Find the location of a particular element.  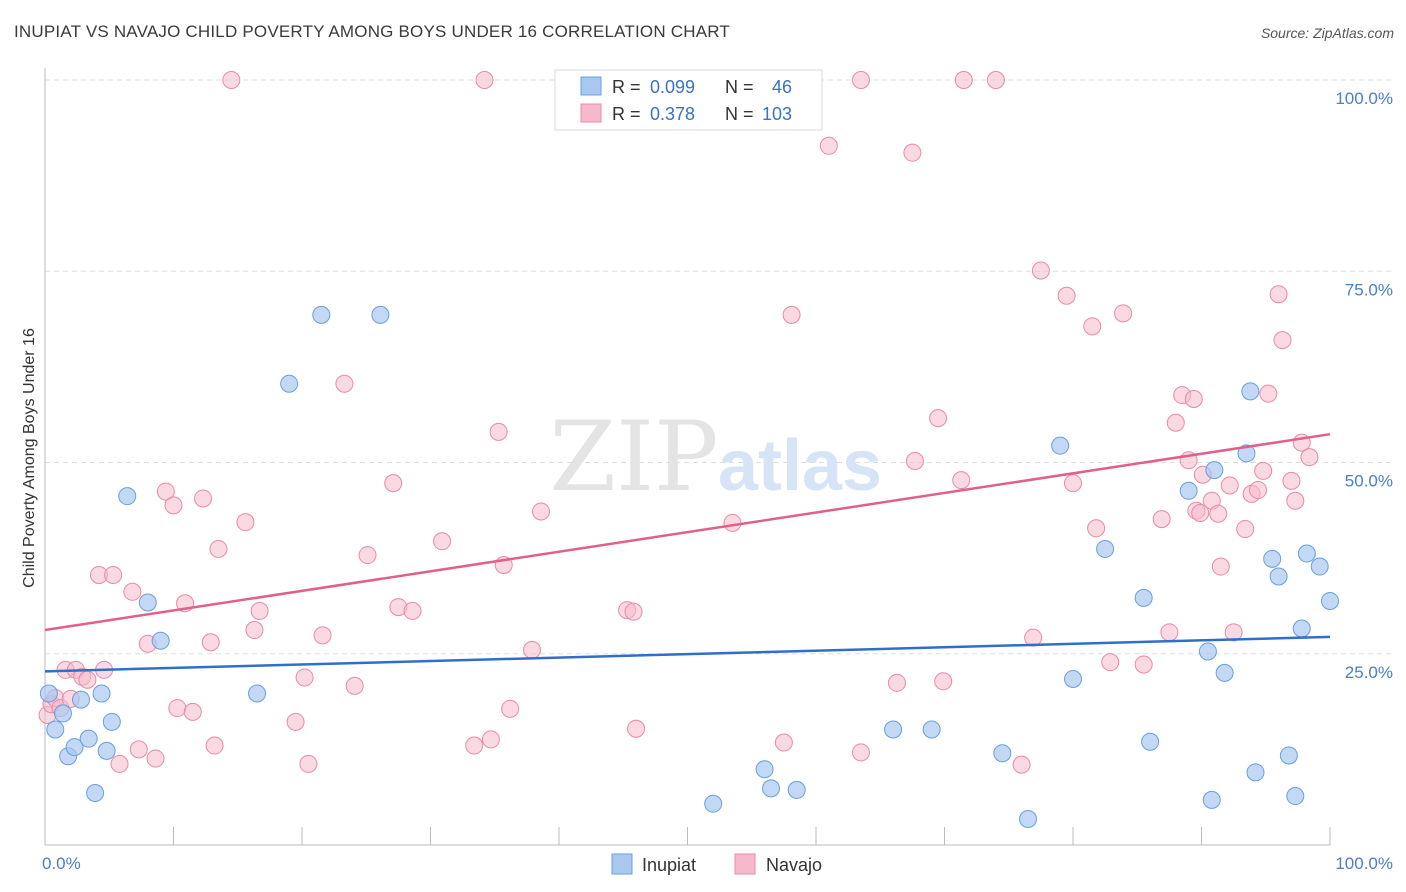

watermark: ZIP atlas is located at coordinates (715, 457).